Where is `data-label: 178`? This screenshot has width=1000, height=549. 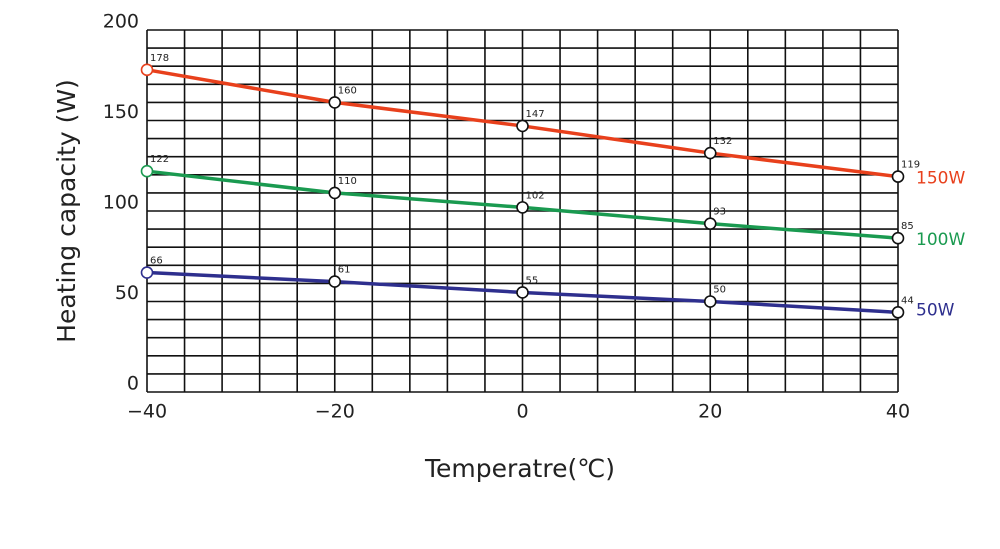
data-label: 178 is located at coordinates (159, 58).